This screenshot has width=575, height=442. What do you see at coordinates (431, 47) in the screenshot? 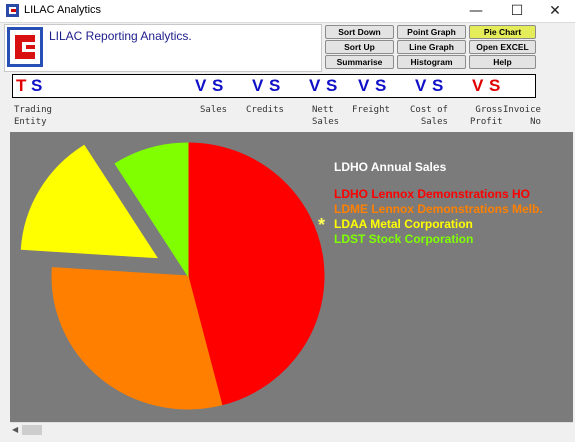
I see `line-graph-button: Line Graph` at bounding box center [431, 47].